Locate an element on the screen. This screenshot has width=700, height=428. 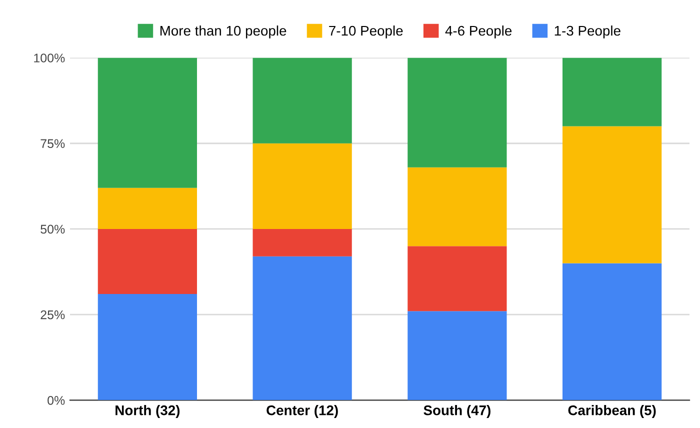
y-tick-label: 75% is located at coordinates (52, 143).